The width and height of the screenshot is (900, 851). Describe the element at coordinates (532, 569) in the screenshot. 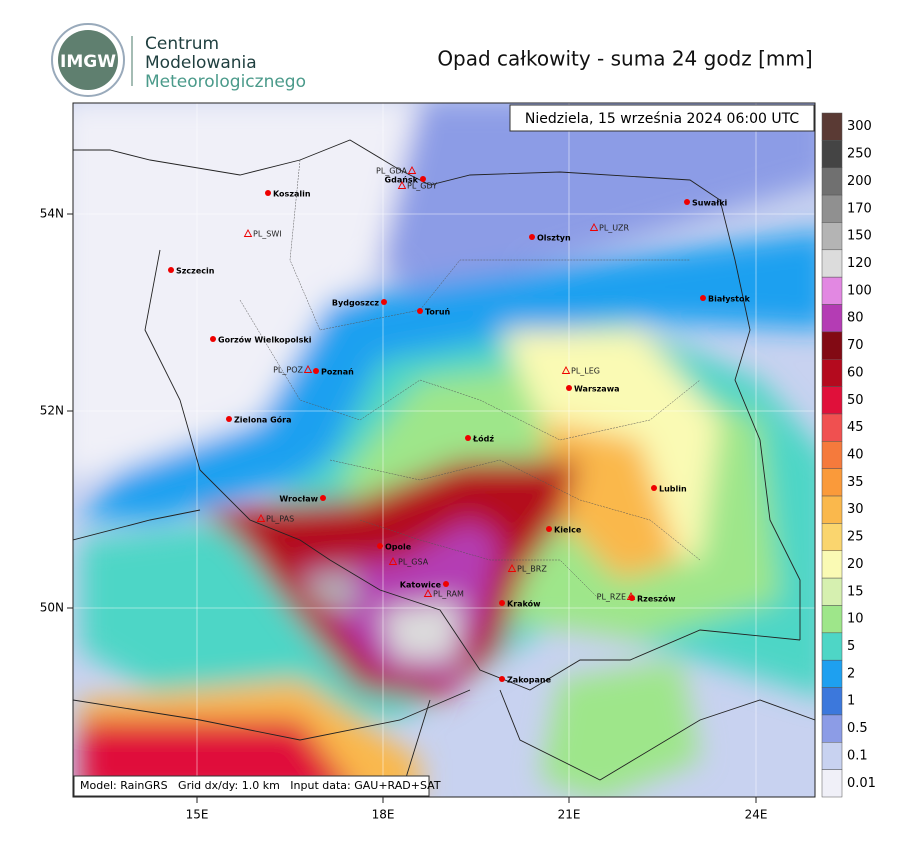

I see `station-label: PL_BRZ` at that location.